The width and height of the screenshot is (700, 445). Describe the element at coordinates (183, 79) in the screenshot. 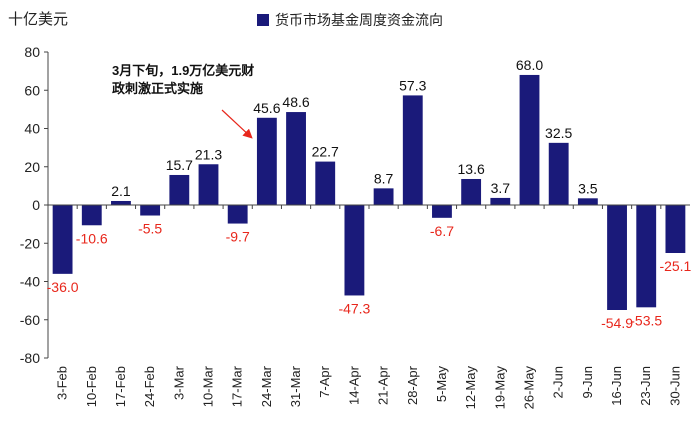

I see `annotation-text: 3月下旬，1.9万亿美元财政刺激正式实施` at that location.